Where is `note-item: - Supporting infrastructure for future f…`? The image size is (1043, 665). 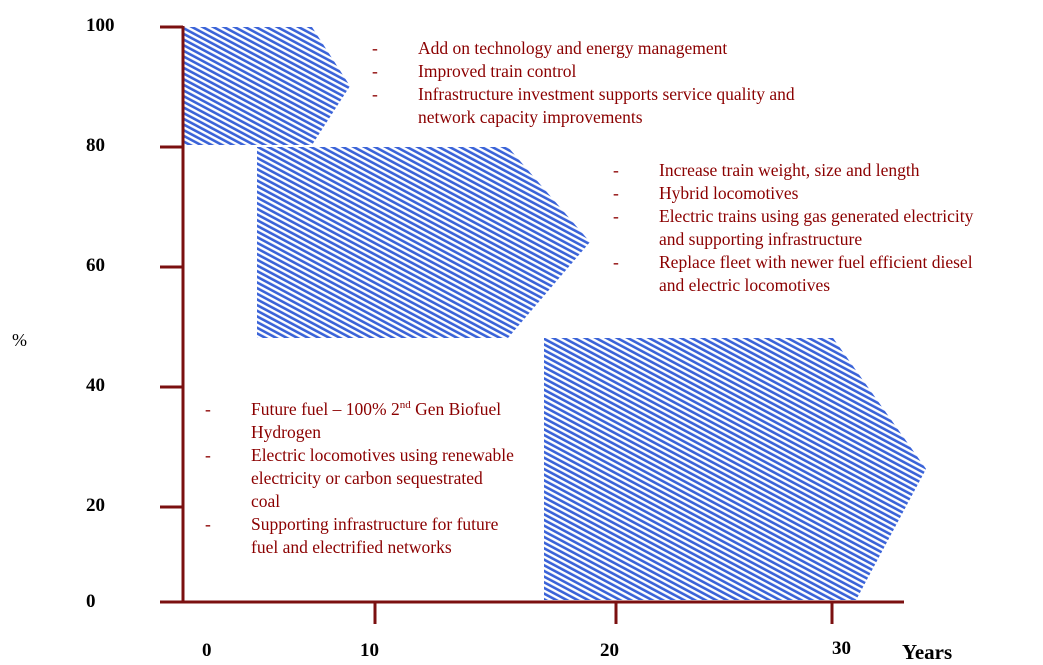
note-item: - Supporting infrastructure for future f… is located at coordinates (395, 536).